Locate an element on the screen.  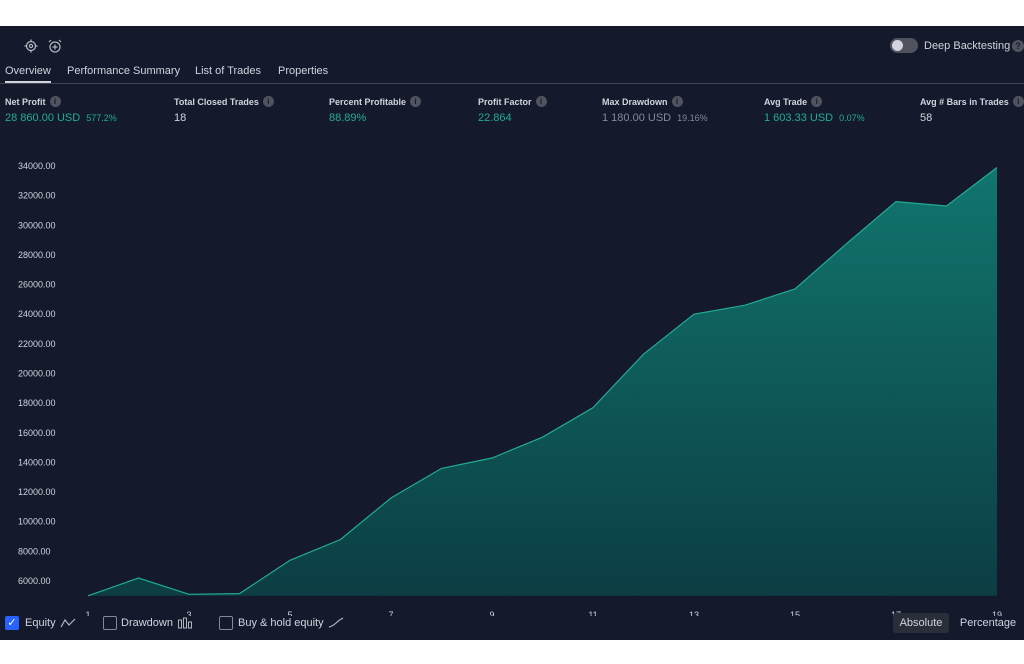
tab-properties: Properties is located at coordinates (303, 71).